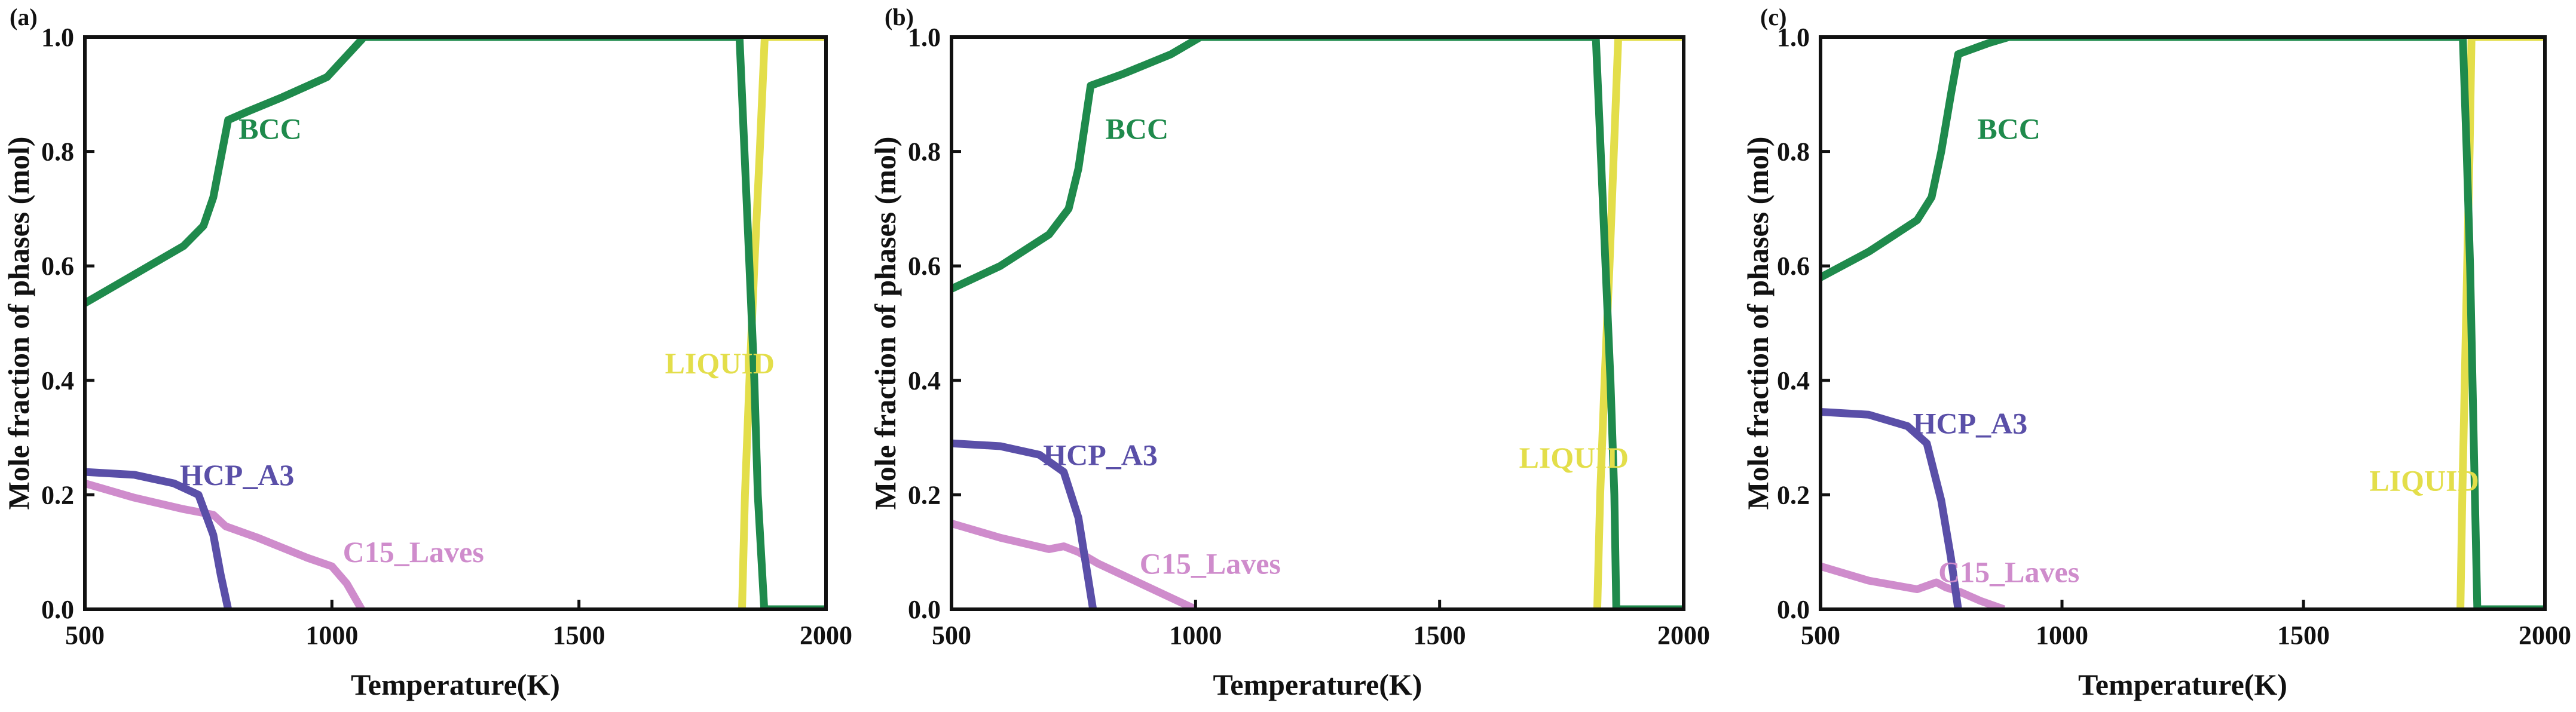 The height and width of the screenshot is (712, 2576). What do you see at coordinates (924, 38) in the screenshot?
I see `panel-b-y-tick-label-1-0: 1.0` at bounding box center [924, 38].